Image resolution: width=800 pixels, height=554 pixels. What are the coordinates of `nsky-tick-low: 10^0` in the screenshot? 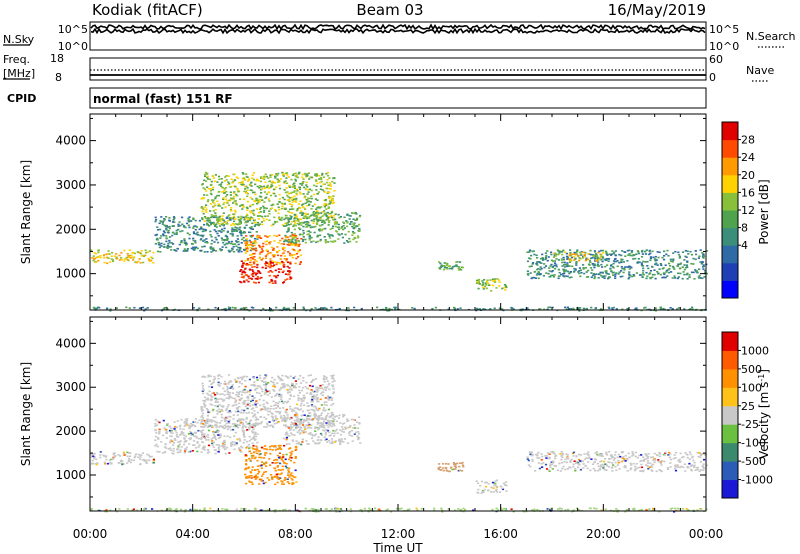 It's located at (73, 46).